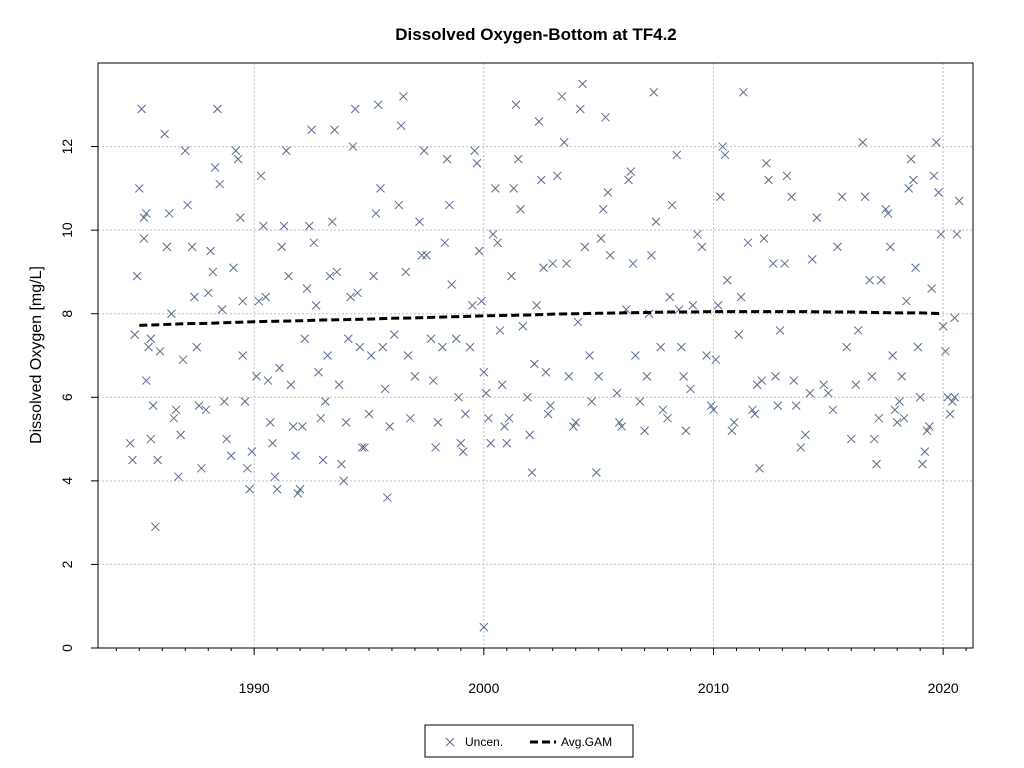 This screenshot has width=1024, height=768. I want to click on legend-marker-uncen, so click(450, 742).